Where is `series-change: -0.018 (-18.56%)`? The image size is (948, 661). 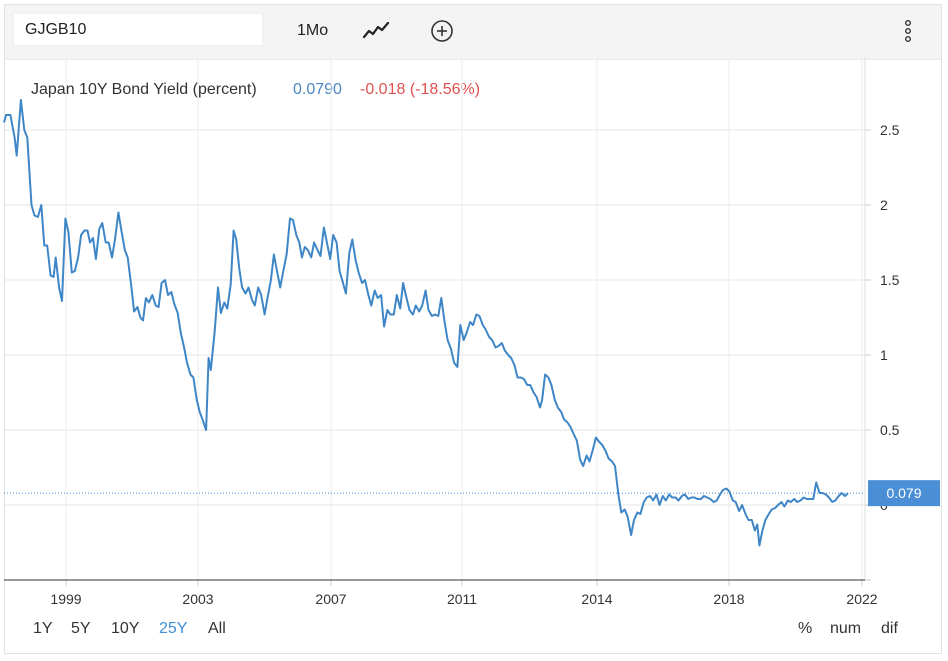 series-change: -0.018 (-18.56%) is located at coordinates (420, 89).